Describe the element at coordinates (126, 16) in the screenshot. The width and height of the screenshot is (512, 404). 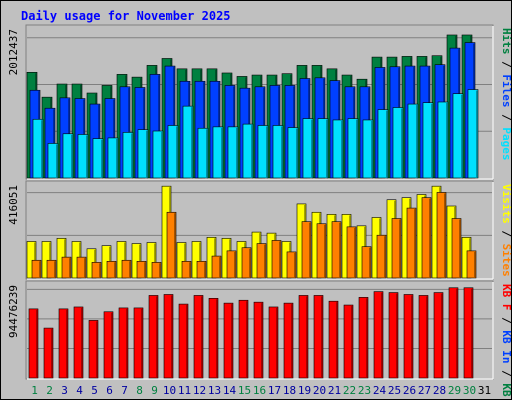
I see `chart-title: Daily usage for November 2025` at that location.